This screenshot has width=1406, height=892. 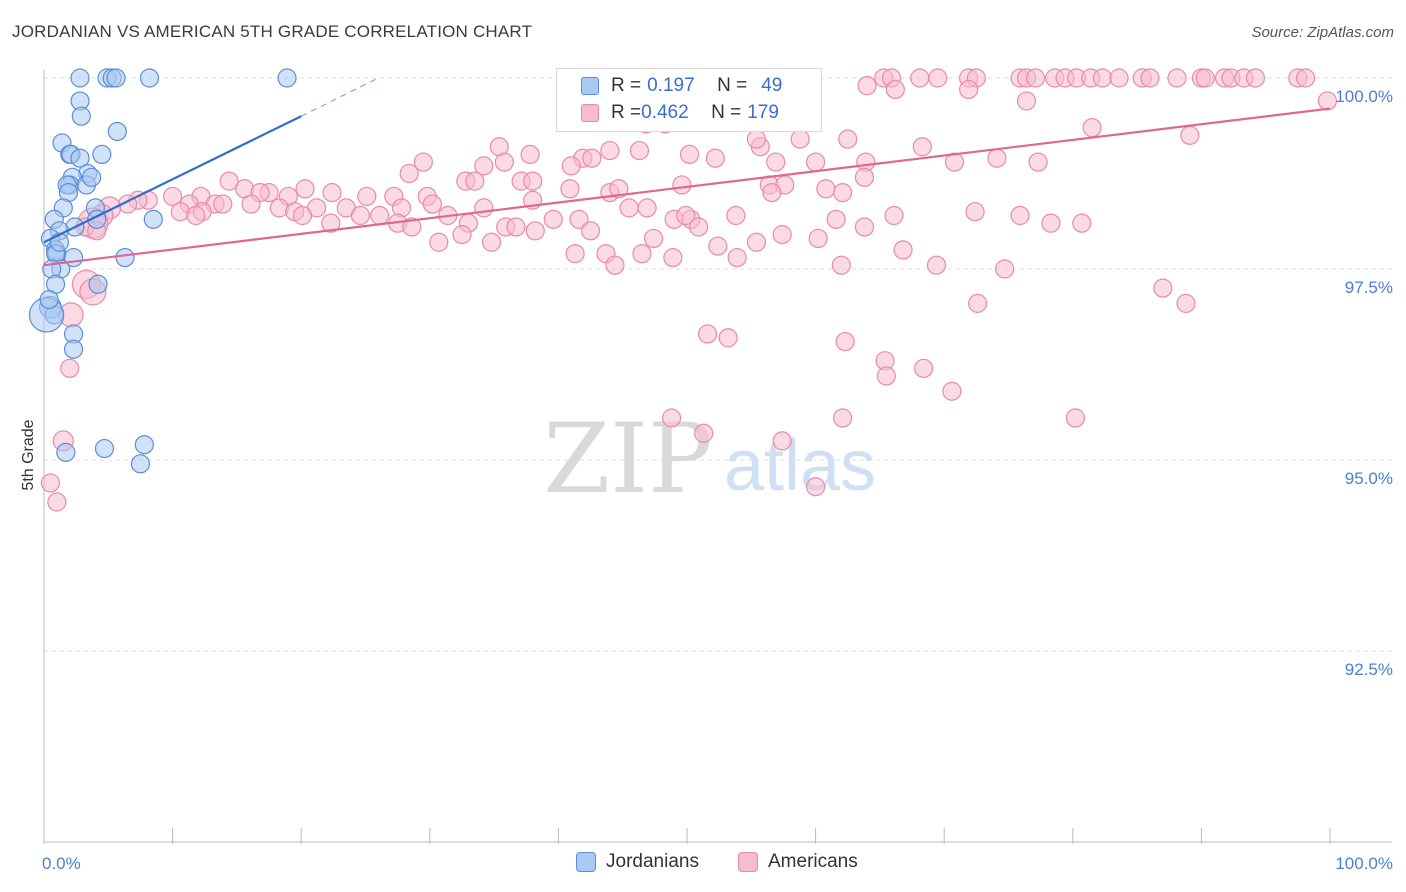 I want to click on american-legend-swatch, so click(x=748, y=862).